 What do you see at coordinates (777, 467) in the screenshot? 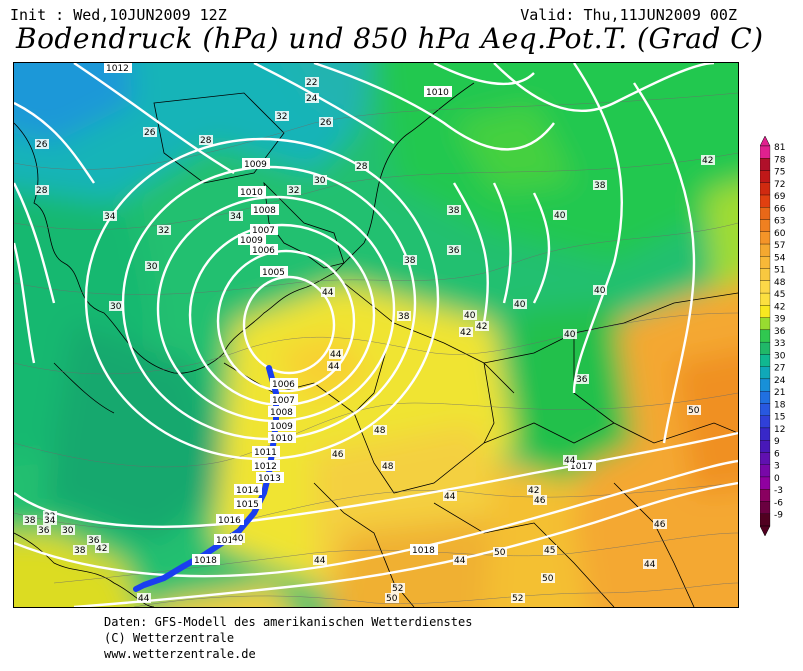
I see `legend-level-label: 3` at bounding box center [777, 467].